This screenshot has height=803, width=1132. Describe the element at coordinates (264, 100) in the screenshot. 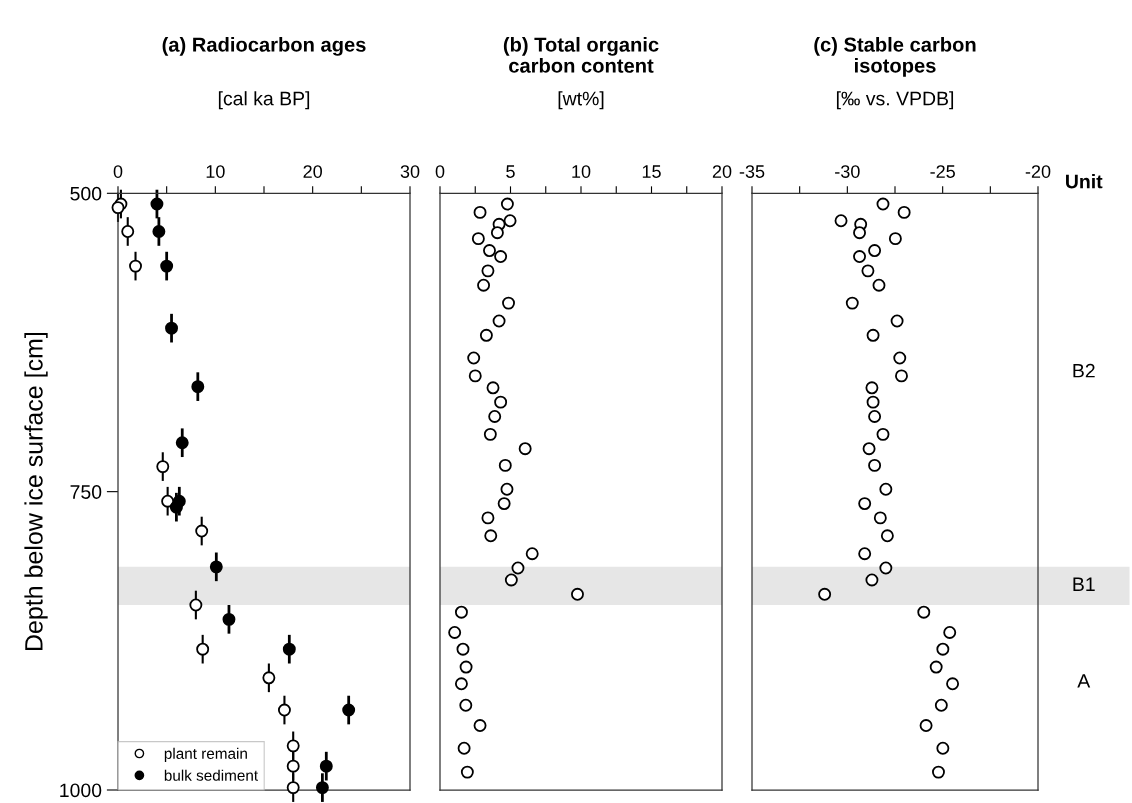

I see `chart-subtitle: [cal ka BP]` at that location.